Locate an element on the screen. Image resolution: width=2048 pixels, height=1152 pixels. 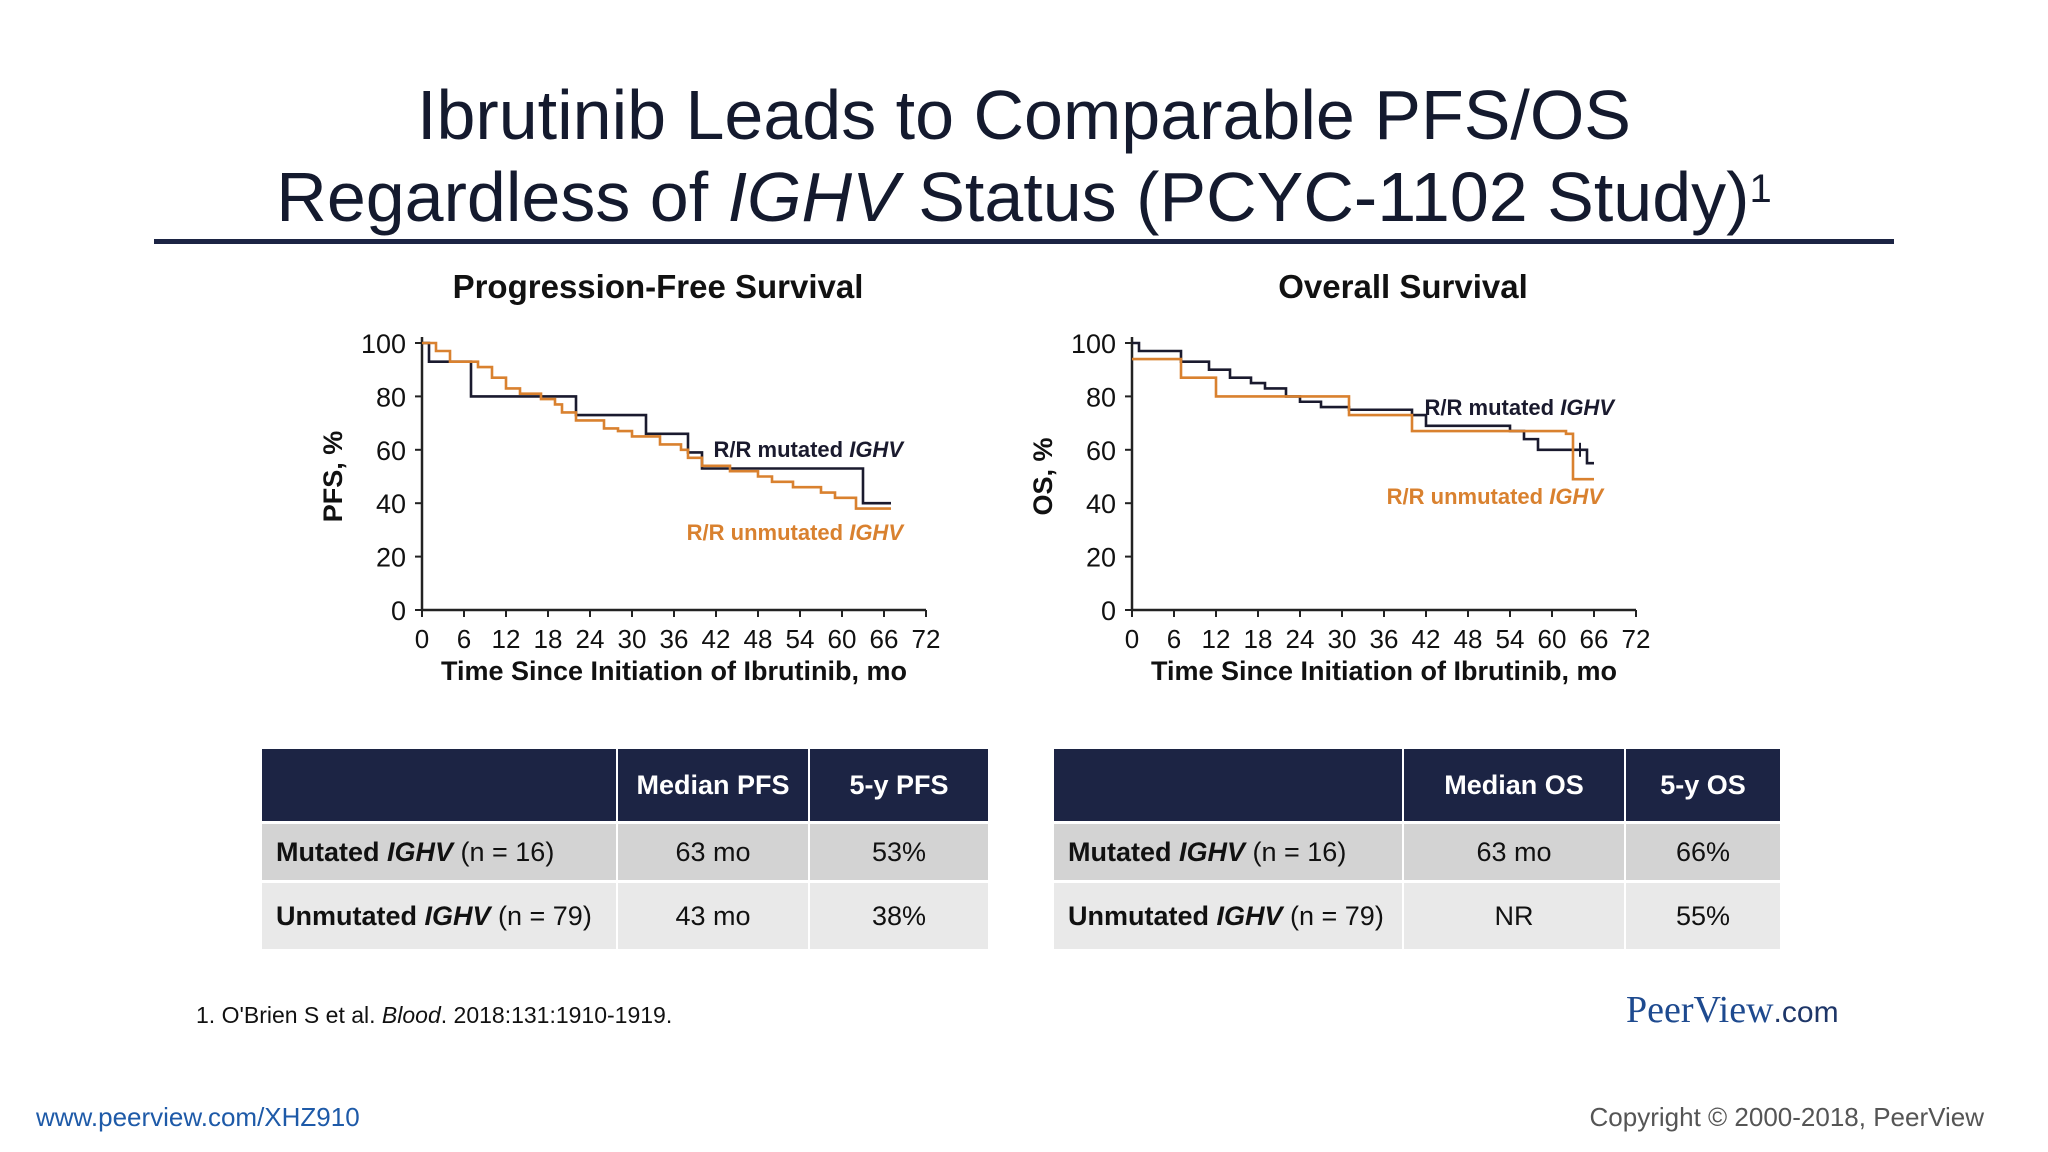
y-axis-label: PFS, % is located at coordinates (333, 477).